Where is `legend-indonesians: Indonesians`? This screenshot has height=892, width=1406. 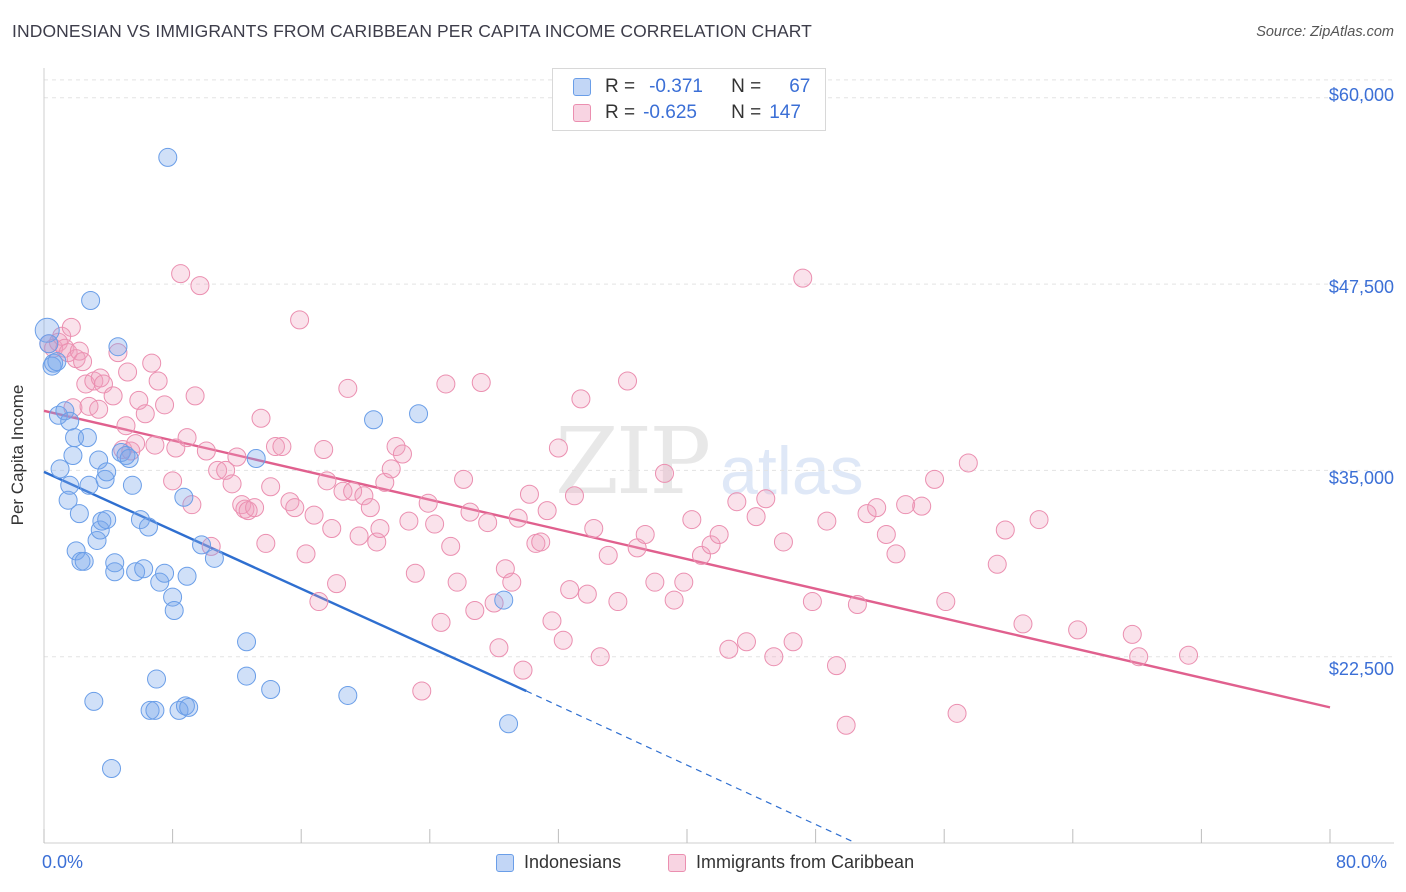 legend-indonesians: Indonesians is located at coordinates (558, 862).